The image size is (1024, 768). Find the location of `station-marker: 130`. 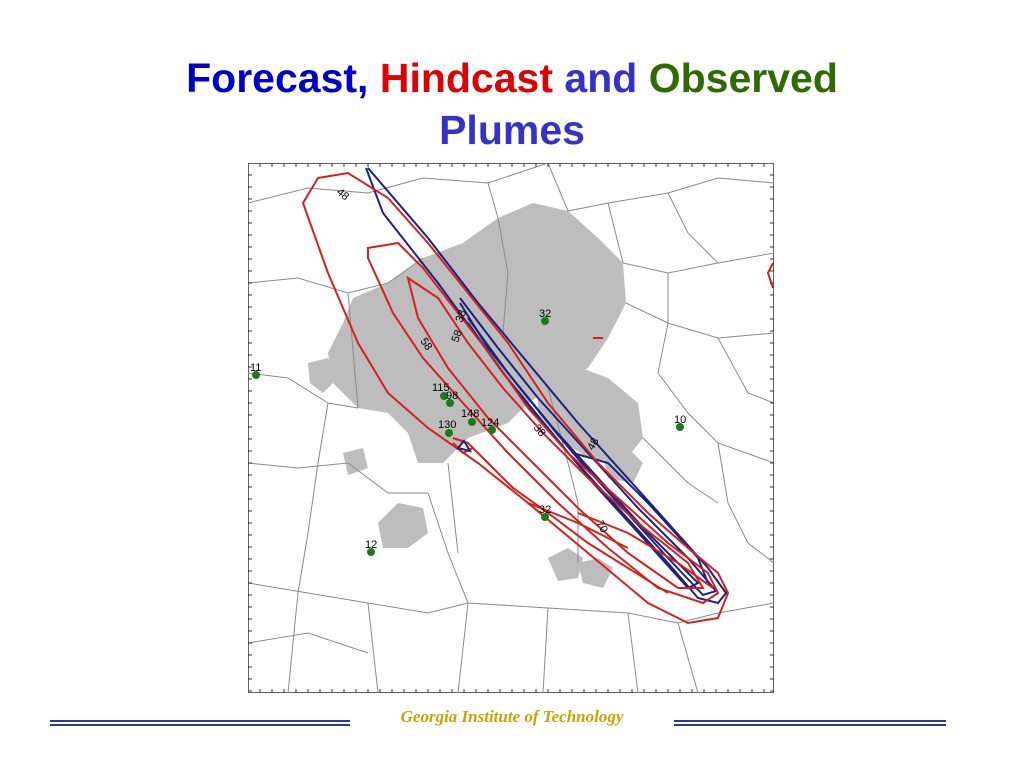

station-marker: 130 is located at coordinates (447, 428).